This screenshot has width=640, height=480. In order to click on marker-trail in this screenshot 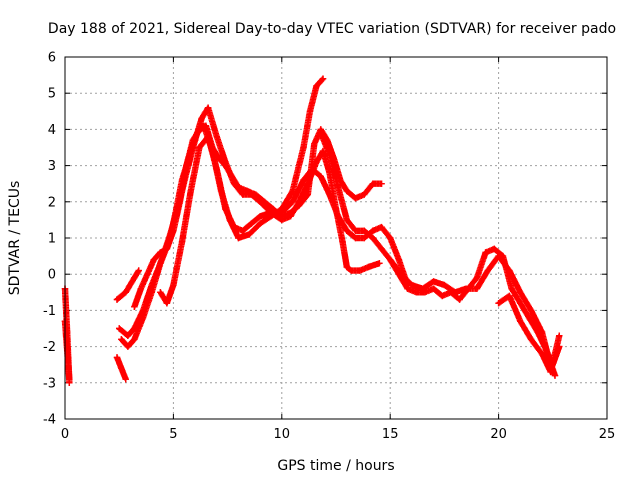, I will do `click(473, 315)`.